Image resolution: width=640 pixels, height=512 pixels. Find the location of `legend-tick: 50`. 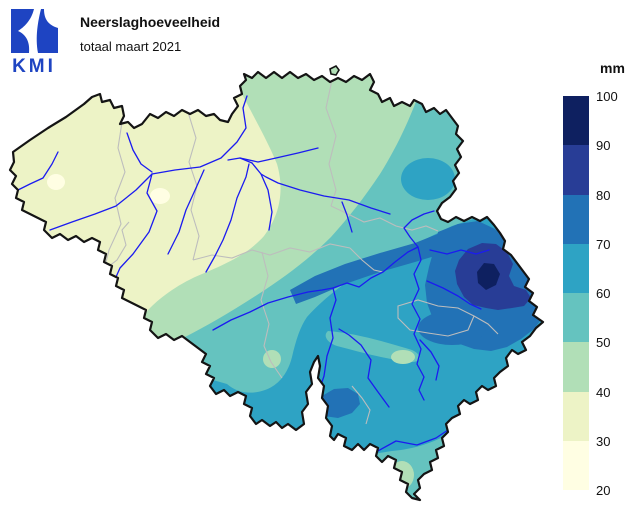

legend-tick: 50 is located at coordinates (603, 343).